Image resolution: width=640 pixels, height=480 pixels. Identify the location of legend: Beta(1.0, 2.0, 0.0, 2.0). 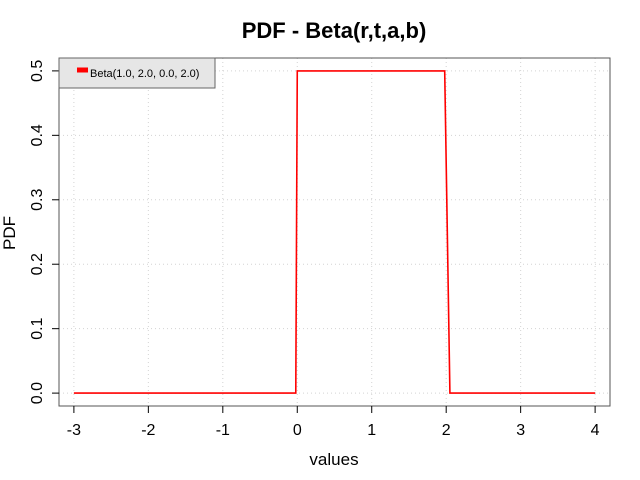
(137, 73).